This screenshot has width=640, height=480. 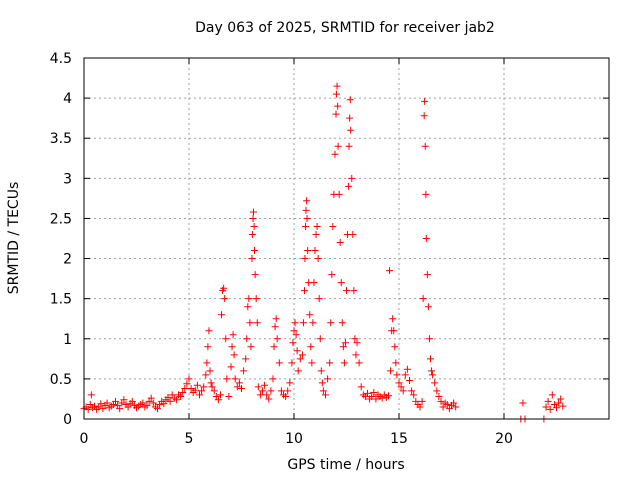 I want to click on y-axis-label: SRMTID / TECUs, so click(x=14, y=238).